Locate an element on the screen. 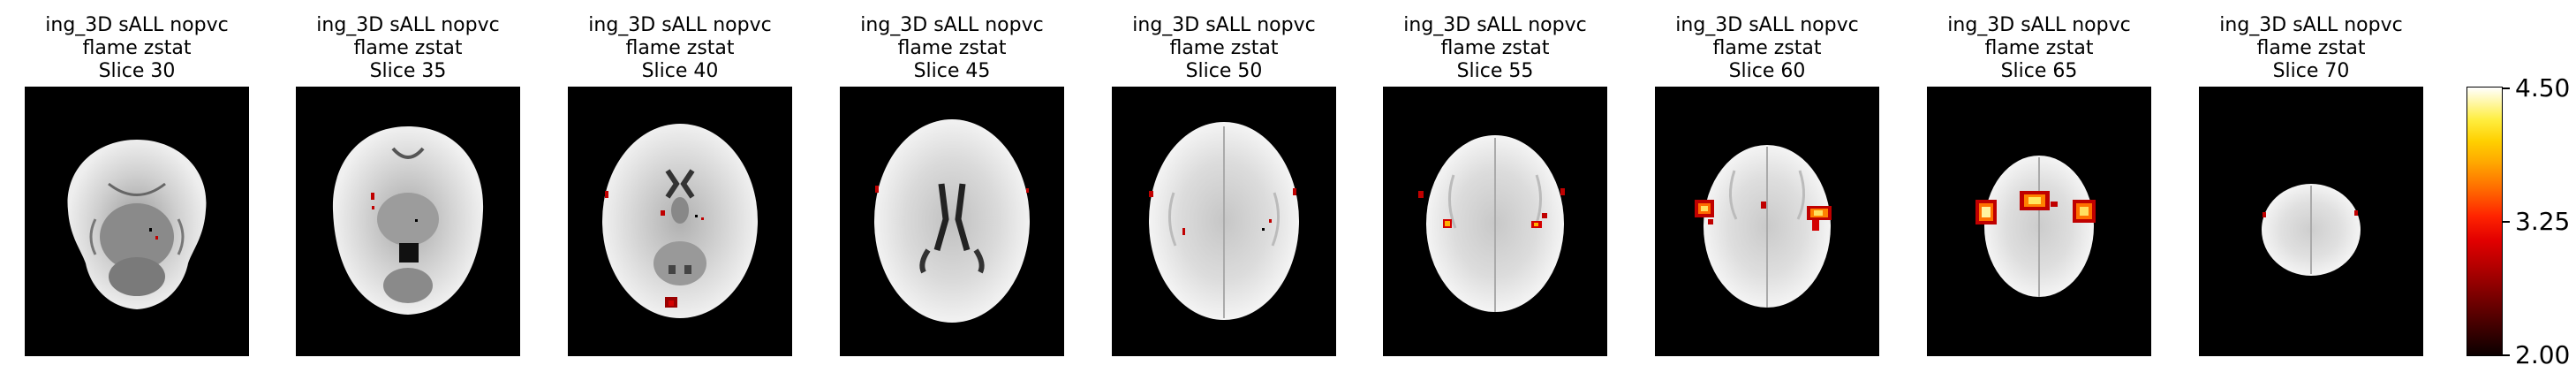  slice-panel-70: ing_3D sALL nopvc flame zstat Slice 70 is located at coordinates (2311, 194).